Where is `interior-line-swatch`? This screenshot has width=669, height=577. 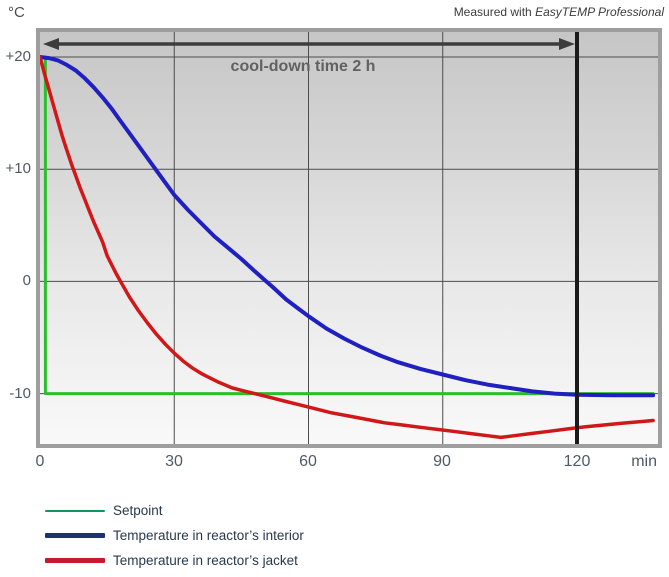
interior-line-swatch is located at coordinates (75, 535).